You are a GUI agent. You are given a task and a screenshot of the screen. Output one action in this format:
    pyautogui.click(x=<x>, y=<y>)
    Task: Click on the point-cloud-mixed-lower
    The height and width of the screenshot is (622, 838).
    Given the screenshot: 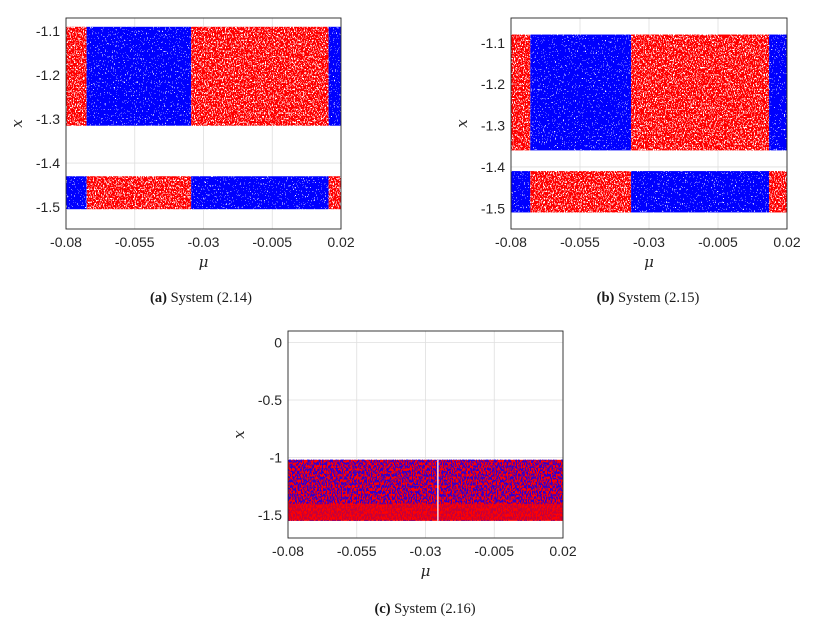 What is the action you would take?
    pyautogui.click(x=425, y=512)
    